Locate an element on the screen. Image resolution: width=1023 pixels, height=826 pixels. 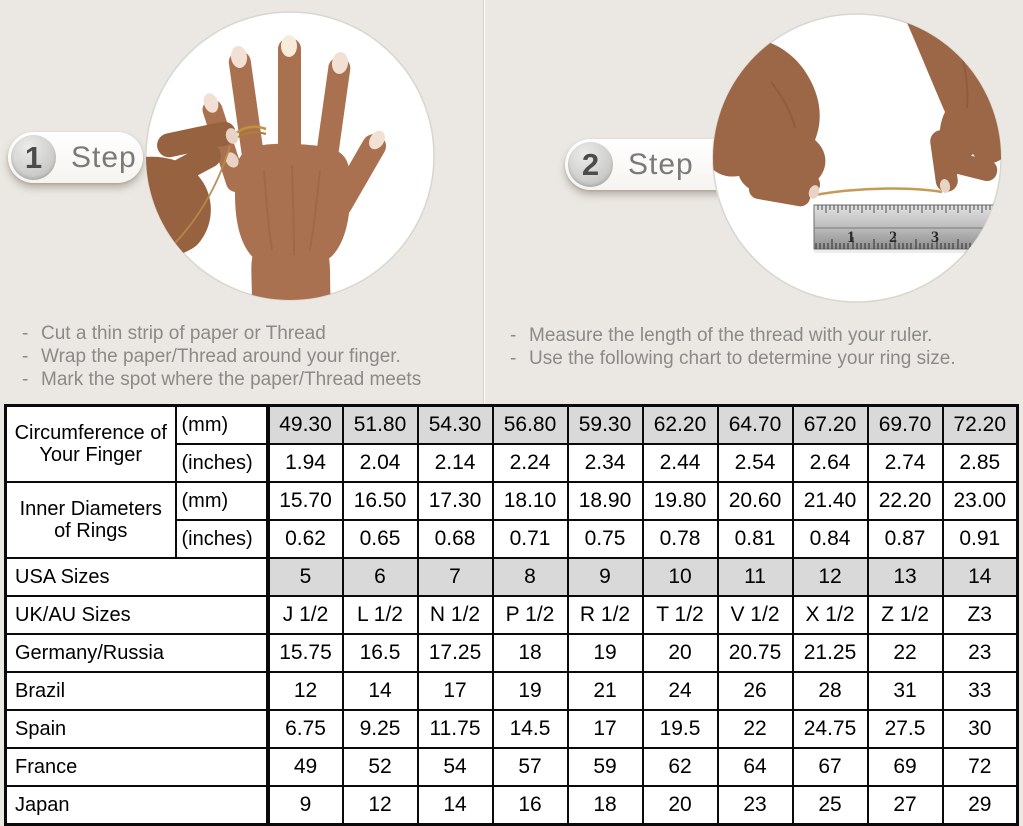
table-cell: 27 is located at coordinates (905, 805).